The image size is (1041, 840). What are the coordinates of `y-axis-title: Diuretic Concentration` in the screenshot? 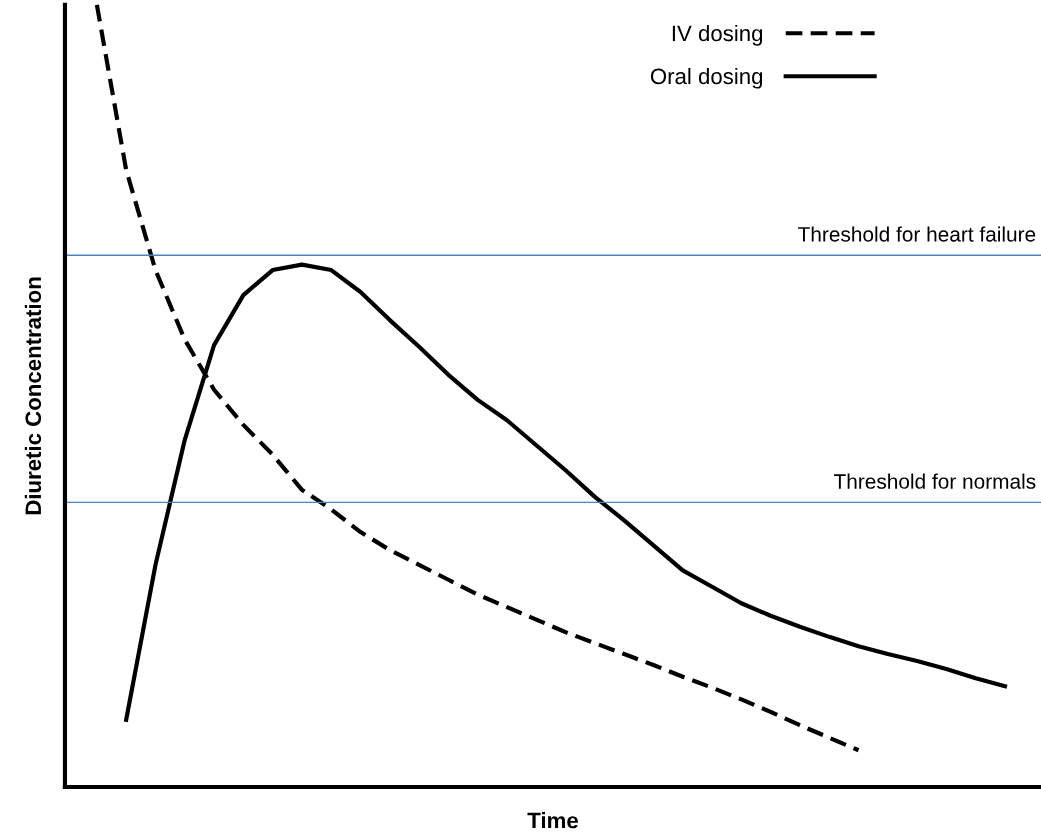 It's located at (33, 396).